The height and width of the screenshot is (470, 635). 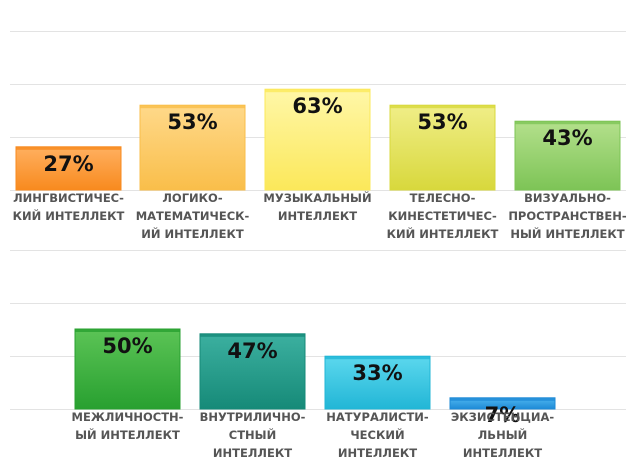 What do you see at coordinates (193, 216) in the screenshot?
I see `category-label: ЛОГИКО-МАТЕМАТИЧЕСК-ИЙ ИНТЕЛЛЕКТ` at bounding box center [193, 216].